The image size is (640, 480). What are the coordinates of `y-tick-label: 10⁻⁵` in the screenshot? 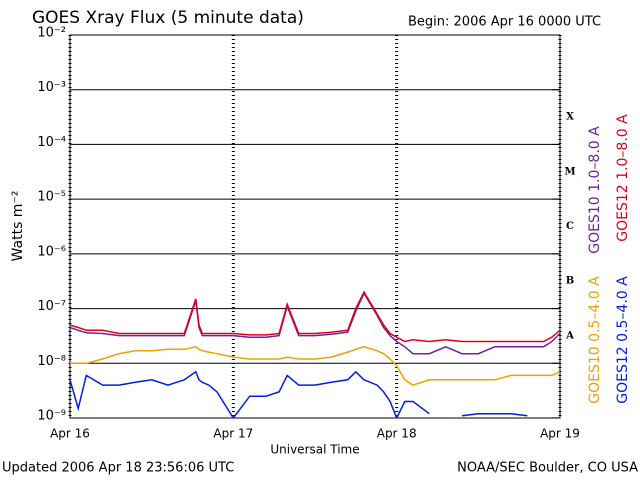 It's located at (51, 197).